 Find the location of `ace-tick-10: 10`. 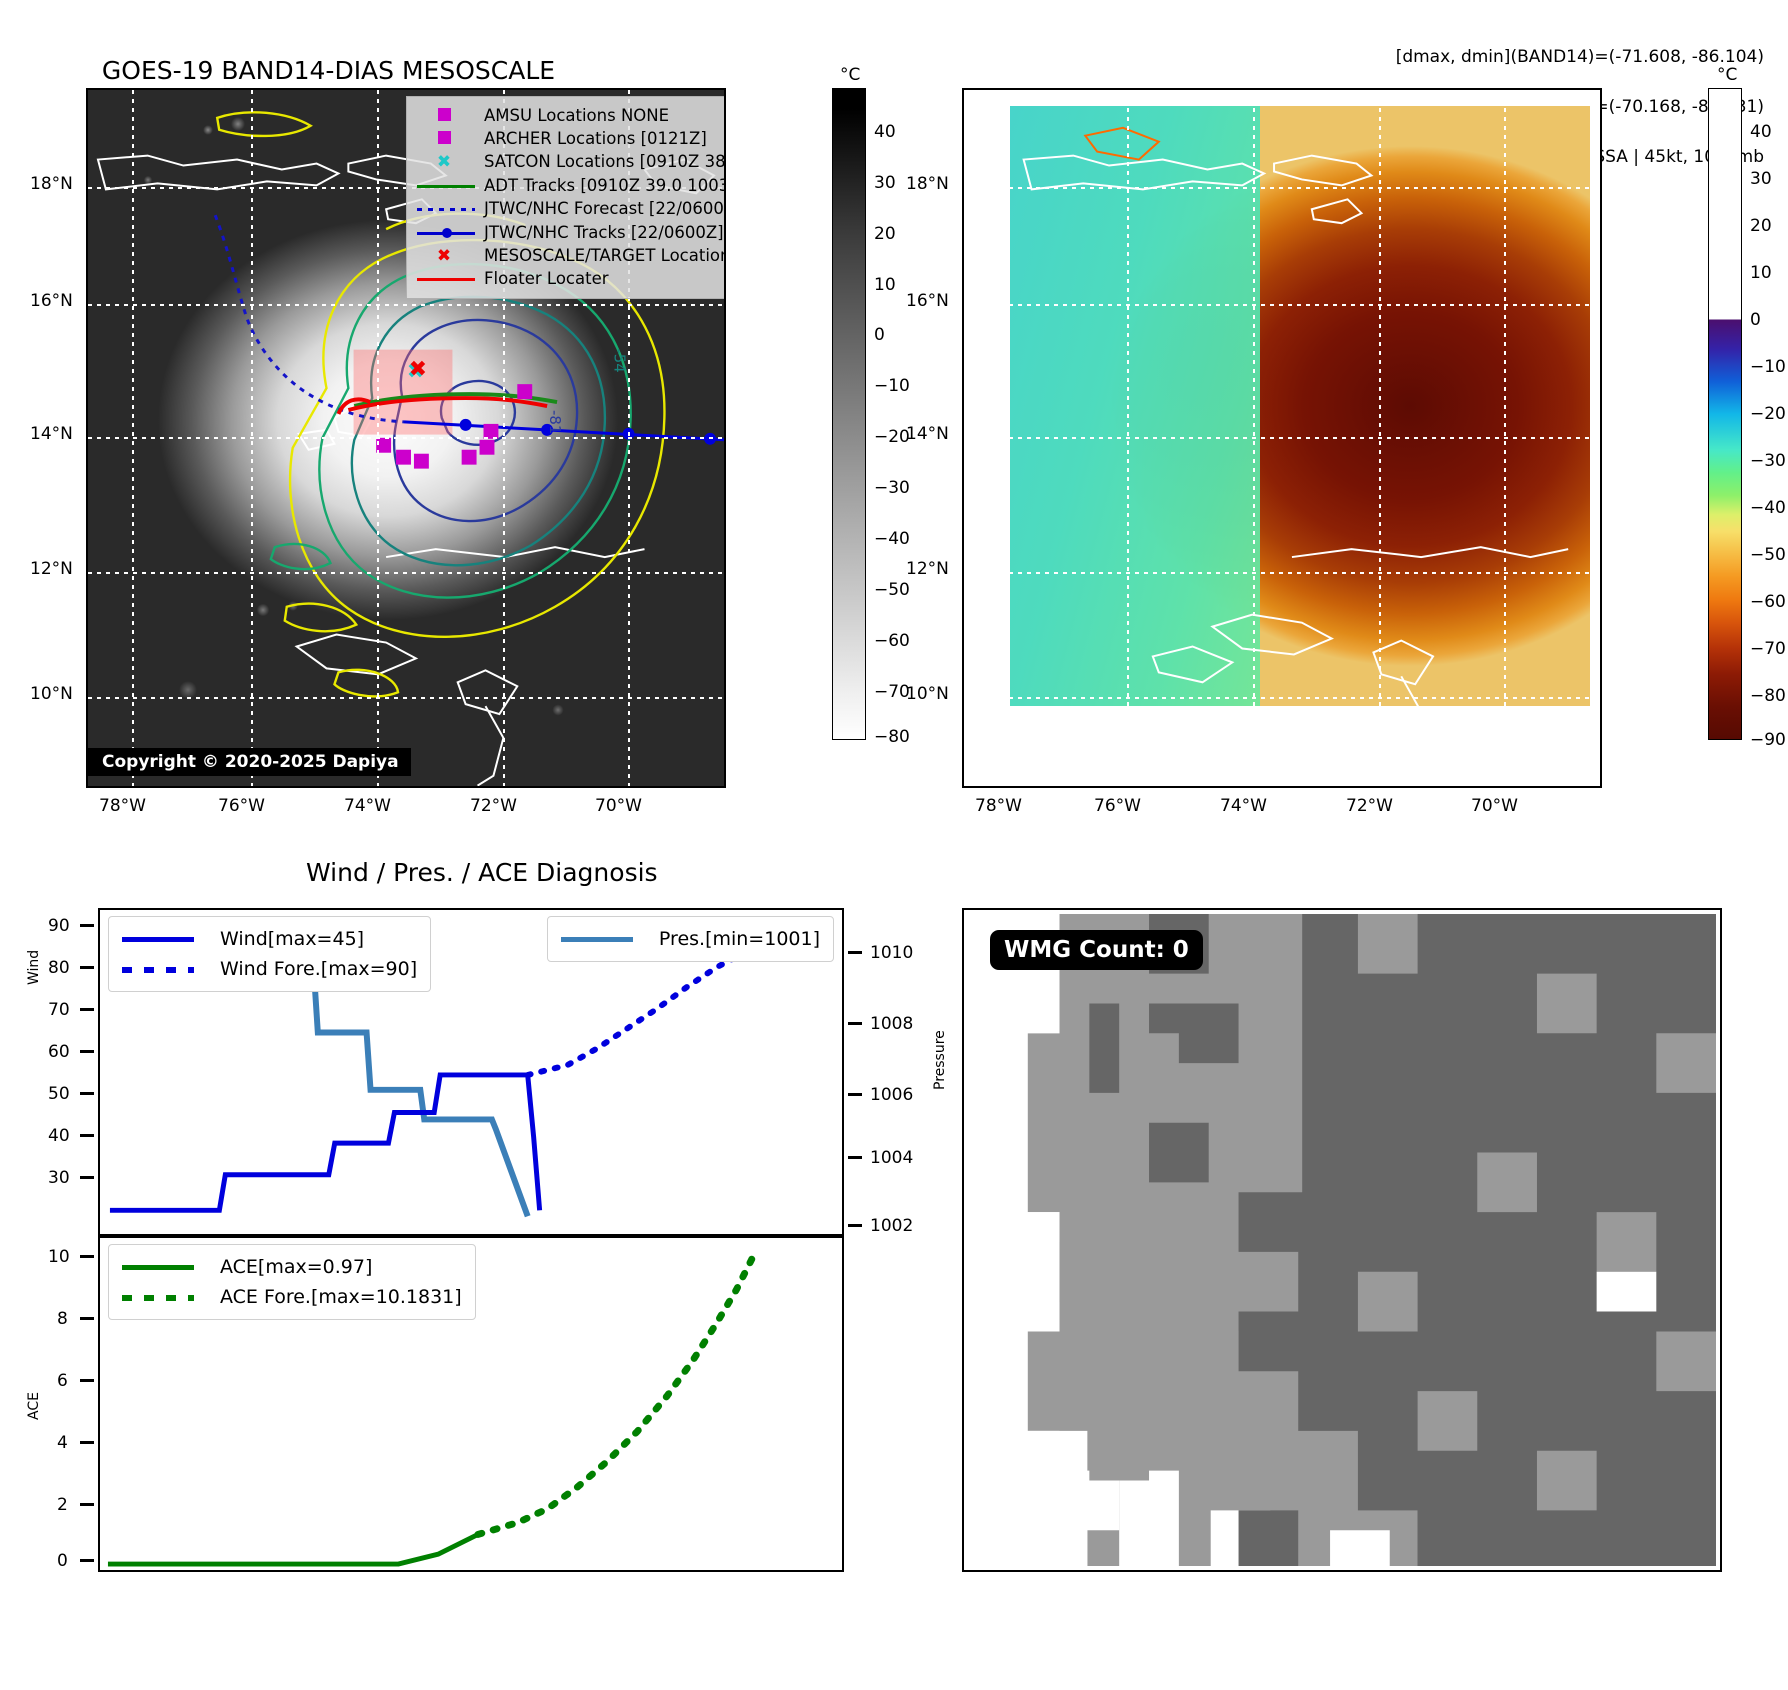

ace-tick-10: 10 is located at coordinates (59, 1257).